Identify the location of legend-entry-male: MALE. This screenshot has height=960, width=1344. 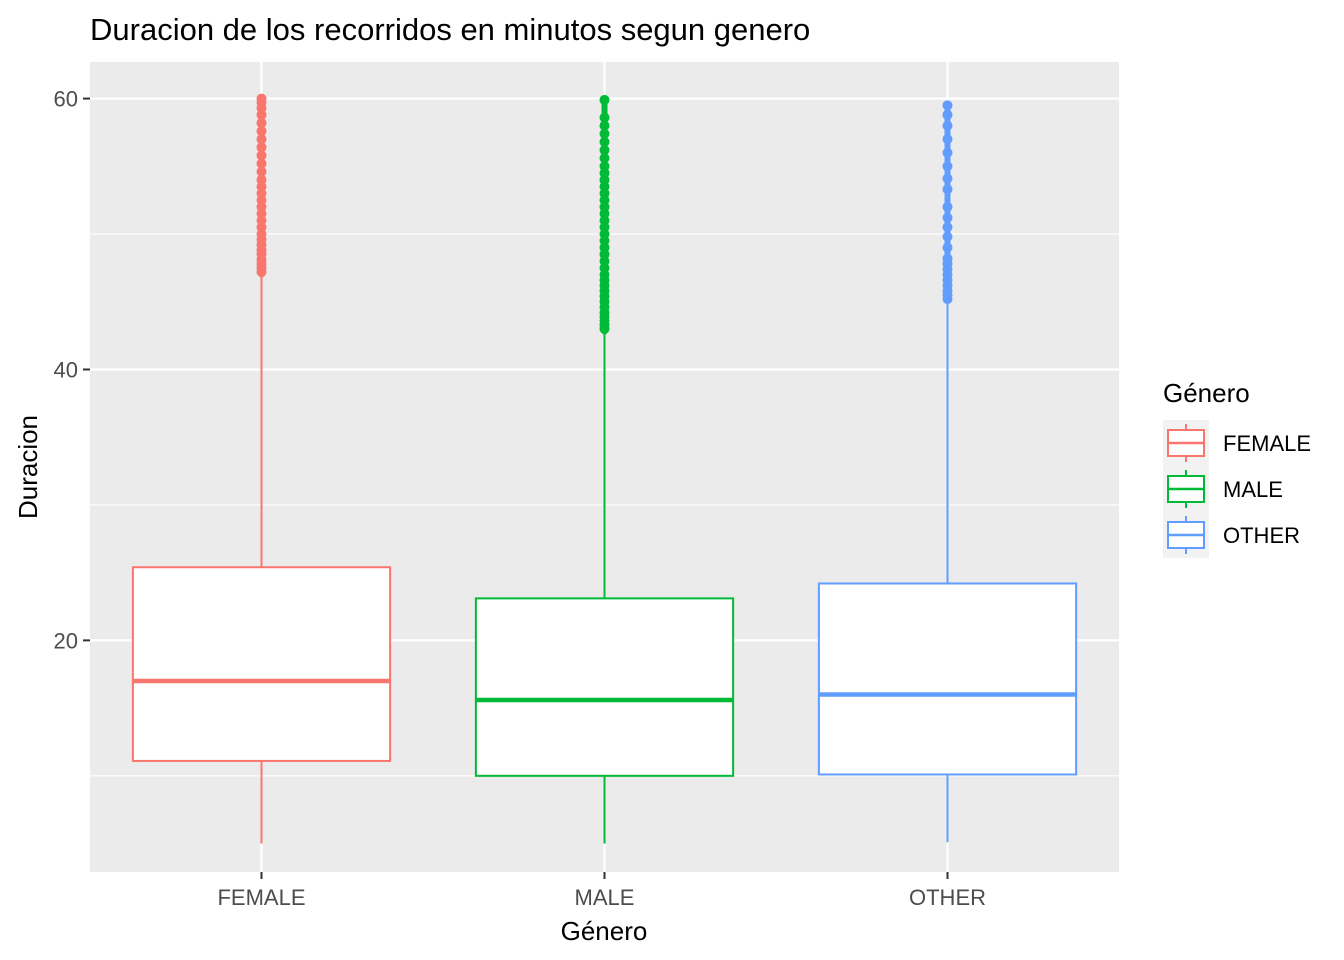
(1225, 489).